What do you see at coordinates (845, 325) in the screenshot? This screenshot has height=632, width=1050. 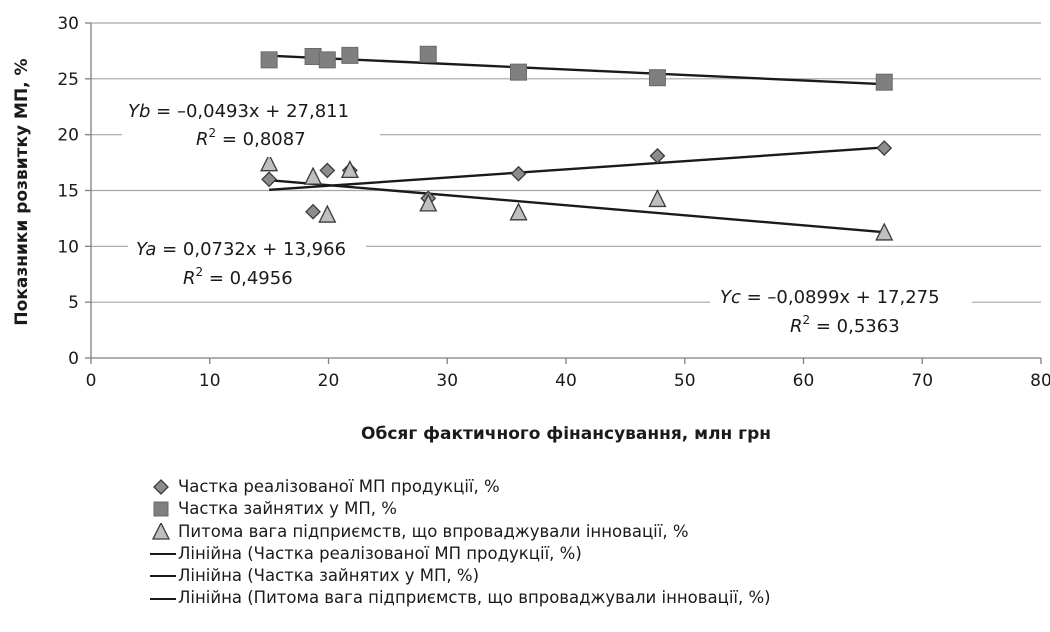 I see `trendline-r-squared: R2 = 0,5363` at bounding box center [845, 325].